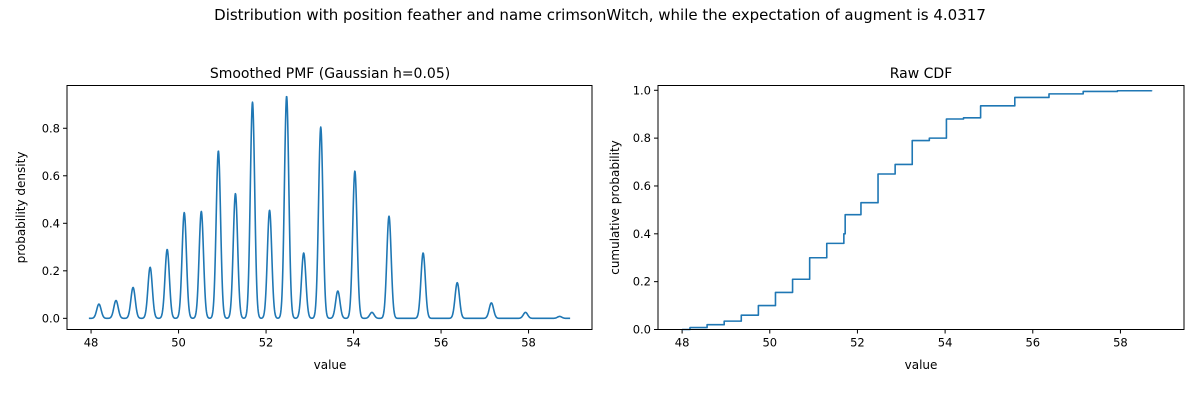 This screenshot has width=1200, height=400. What do you see at coordinates (642, 138) in the screenshot?
I see `cdf-ytick-label: 0.8` at bounding box center [642, 138].